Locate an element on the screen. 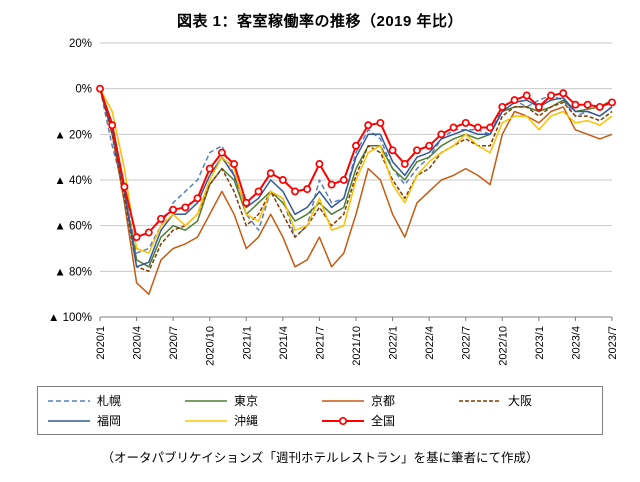 This screenshot has height=482, width=640. x-tick-label: 2020/1 is located at coordinates (101, 343).